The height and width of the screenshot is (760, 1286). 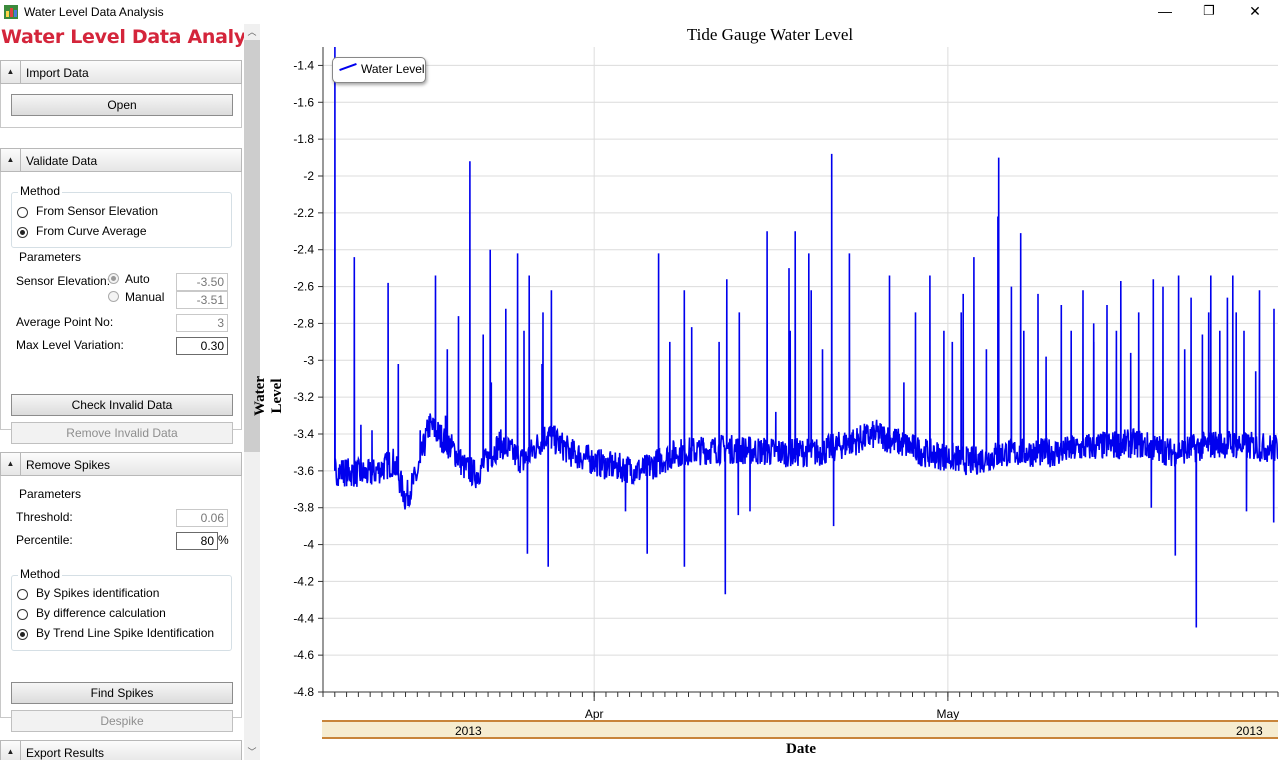 What do you see at coordinates (125, 633) in the screenshot?
I see `by-trend-line-label: By Trend Line Spike Identification` at bounding box center [125, 633].